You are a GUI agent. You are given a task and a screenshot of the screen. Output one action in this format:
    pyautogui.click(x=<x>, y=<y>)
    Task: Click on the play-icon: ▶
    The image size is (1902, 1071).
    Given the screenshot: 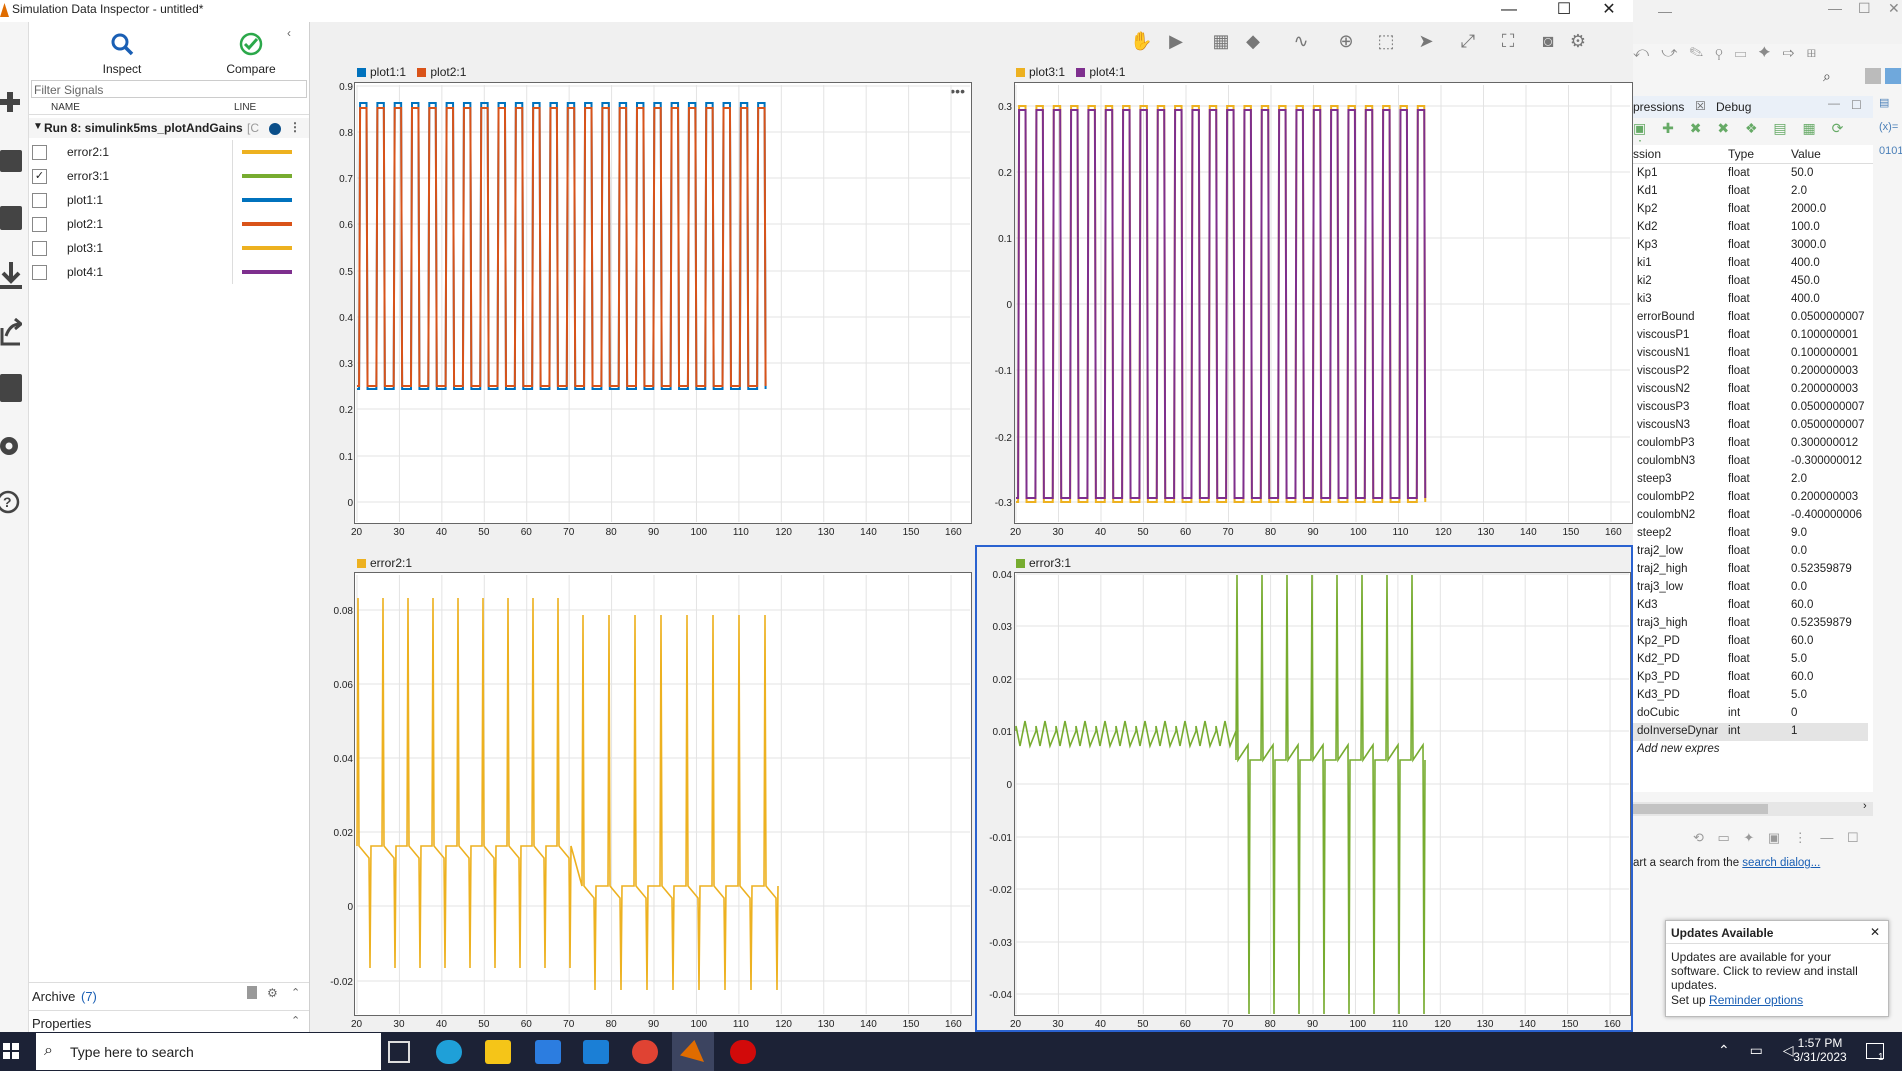 What is the action you would take?
    pyautogui.click(x=1176, y=41)
    